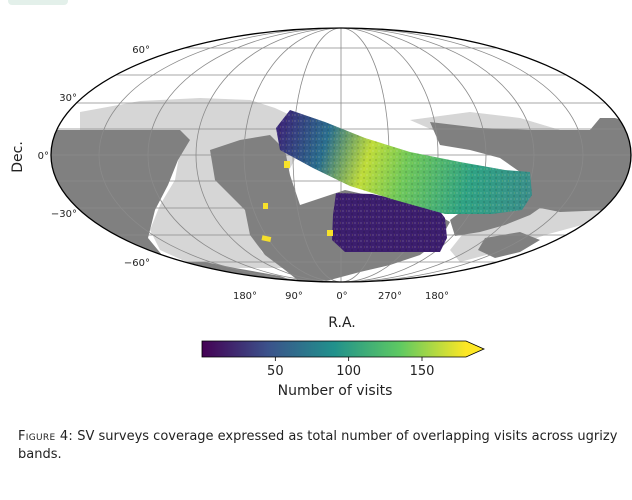  I want to click on top-edge-mark, so click(38, 2).